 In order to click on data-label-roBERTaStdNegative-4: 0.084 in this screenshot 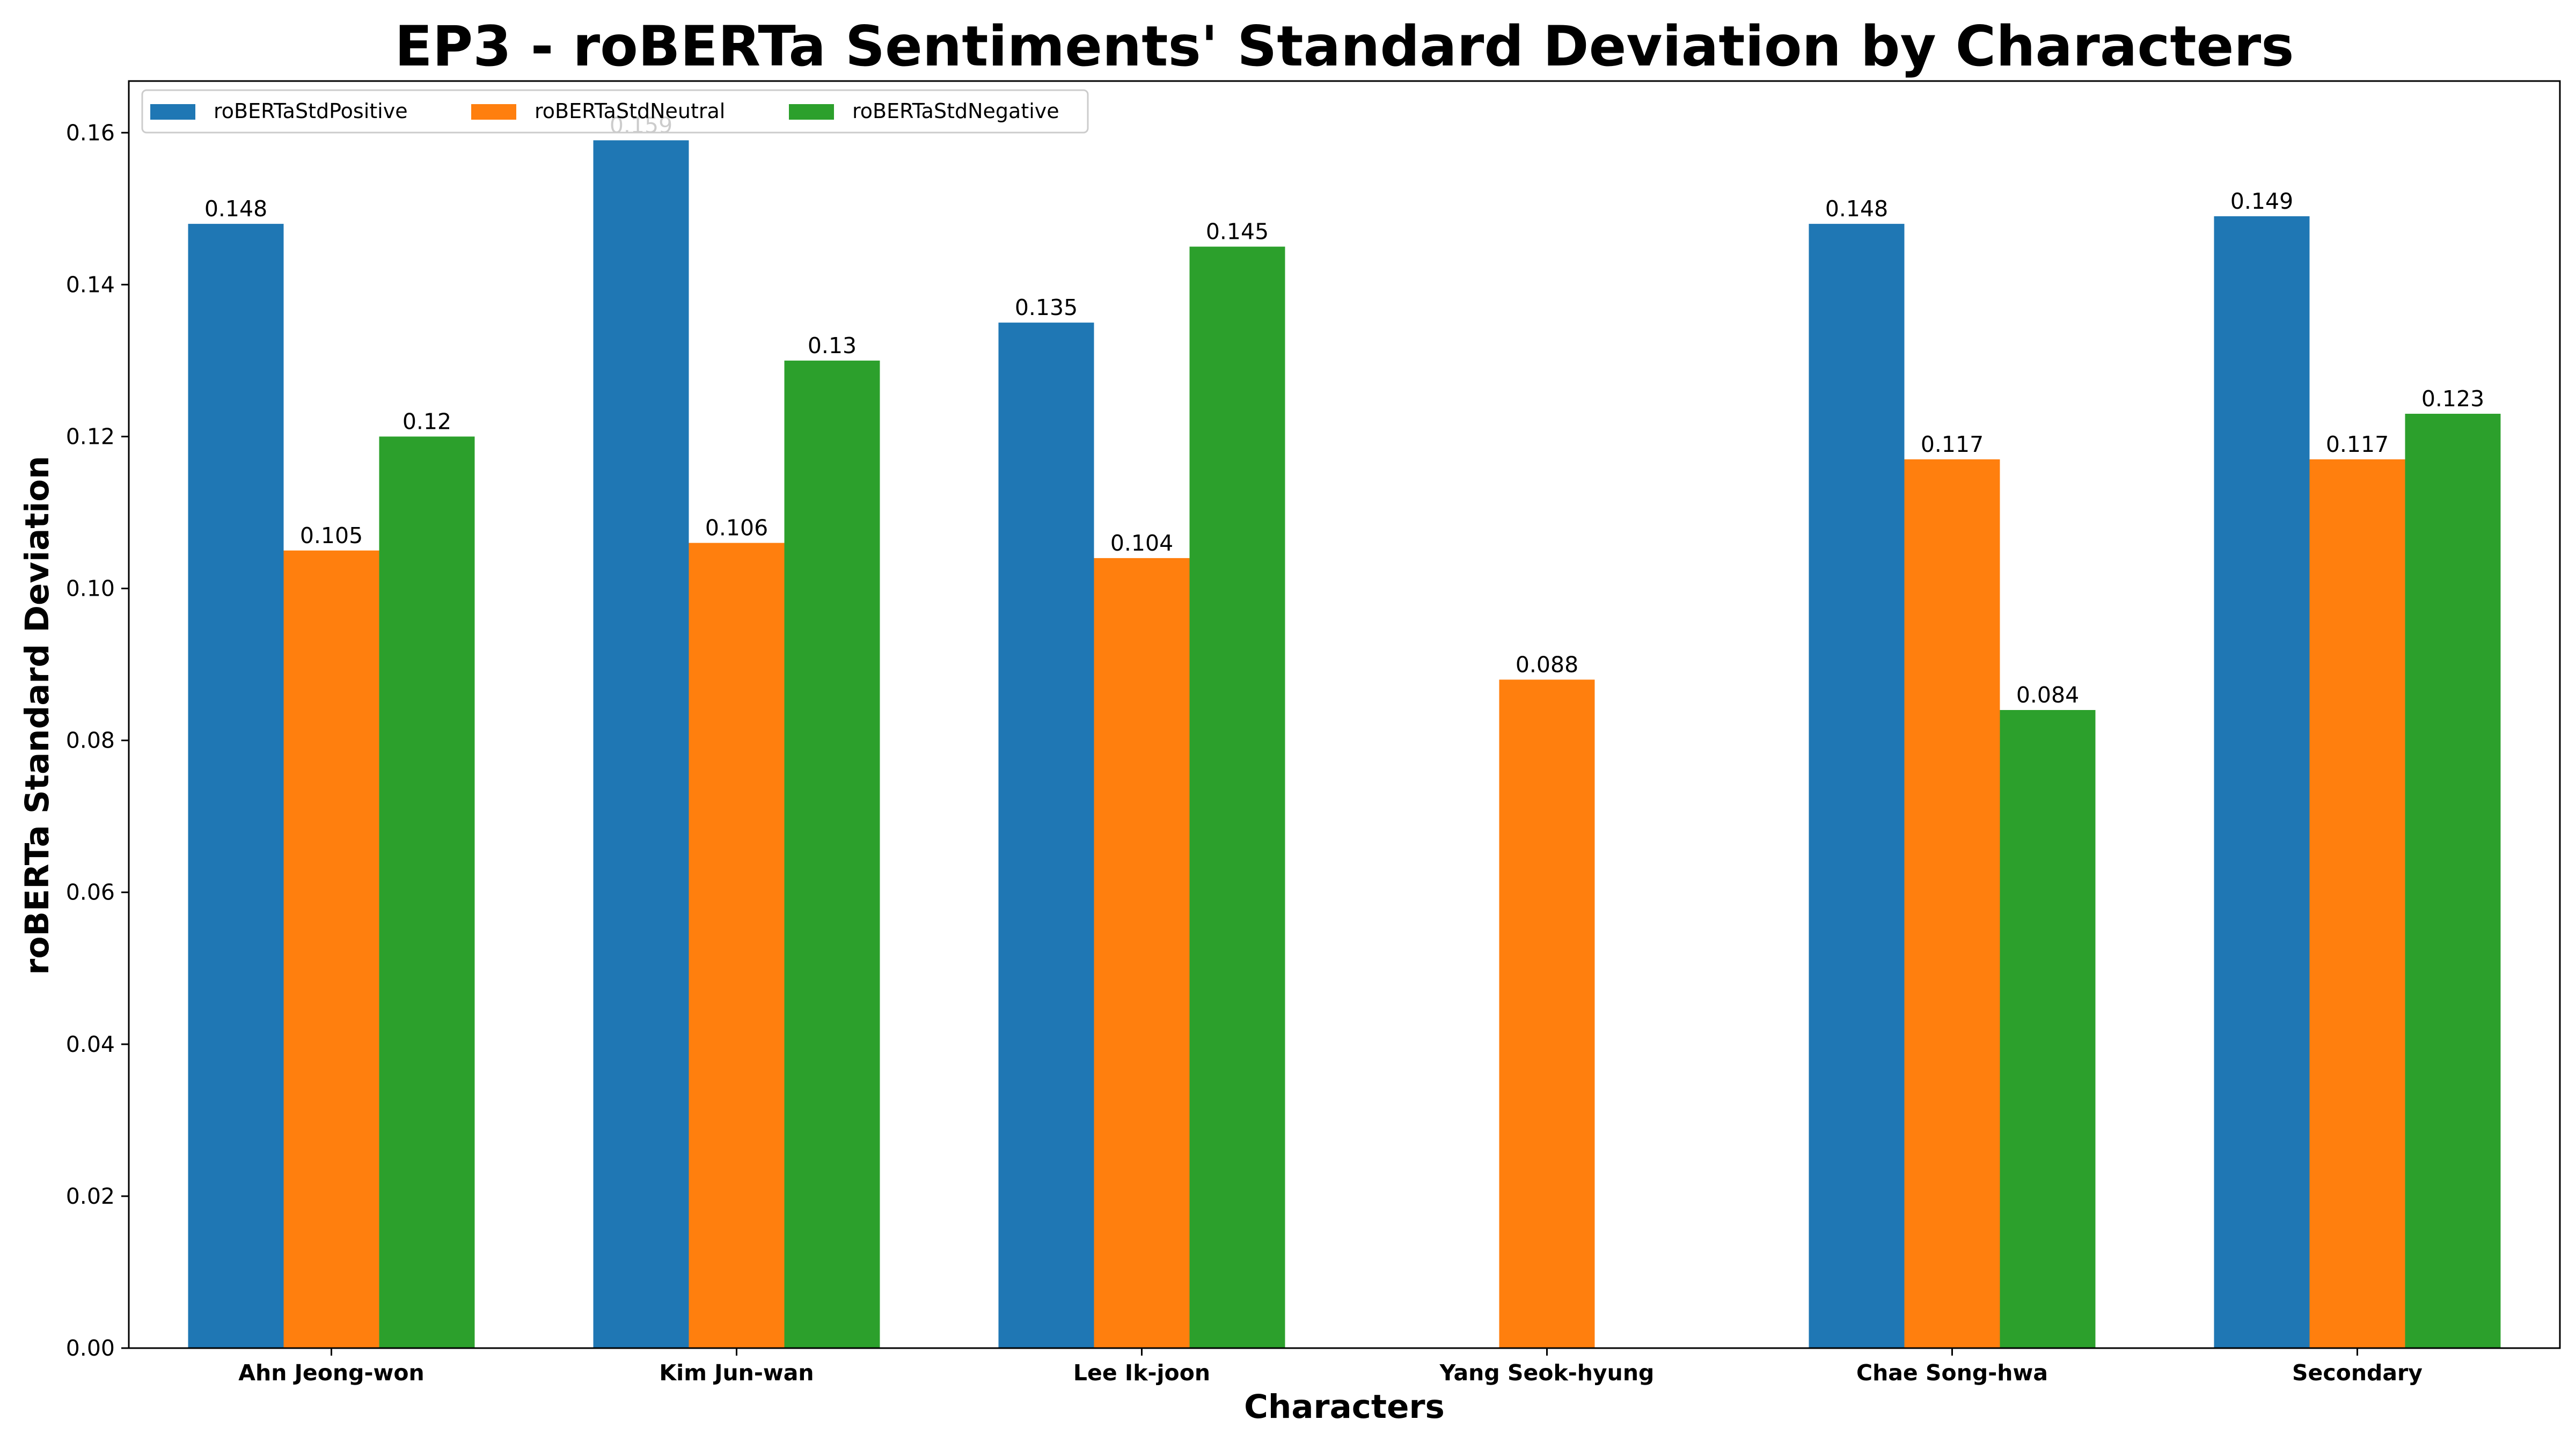, I will do `click(2047, 695)`.